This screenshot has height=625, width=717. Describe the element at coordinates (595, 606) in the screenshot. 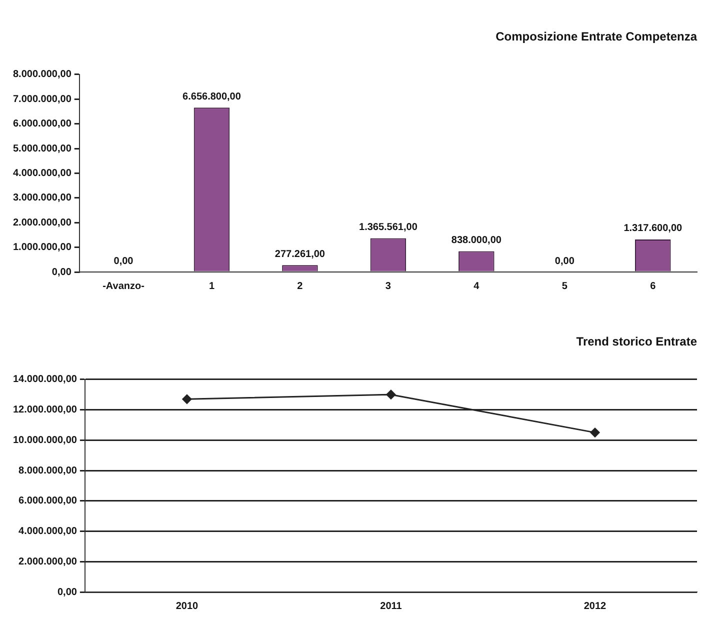

I see `x-tick-label: 2012` at that location.